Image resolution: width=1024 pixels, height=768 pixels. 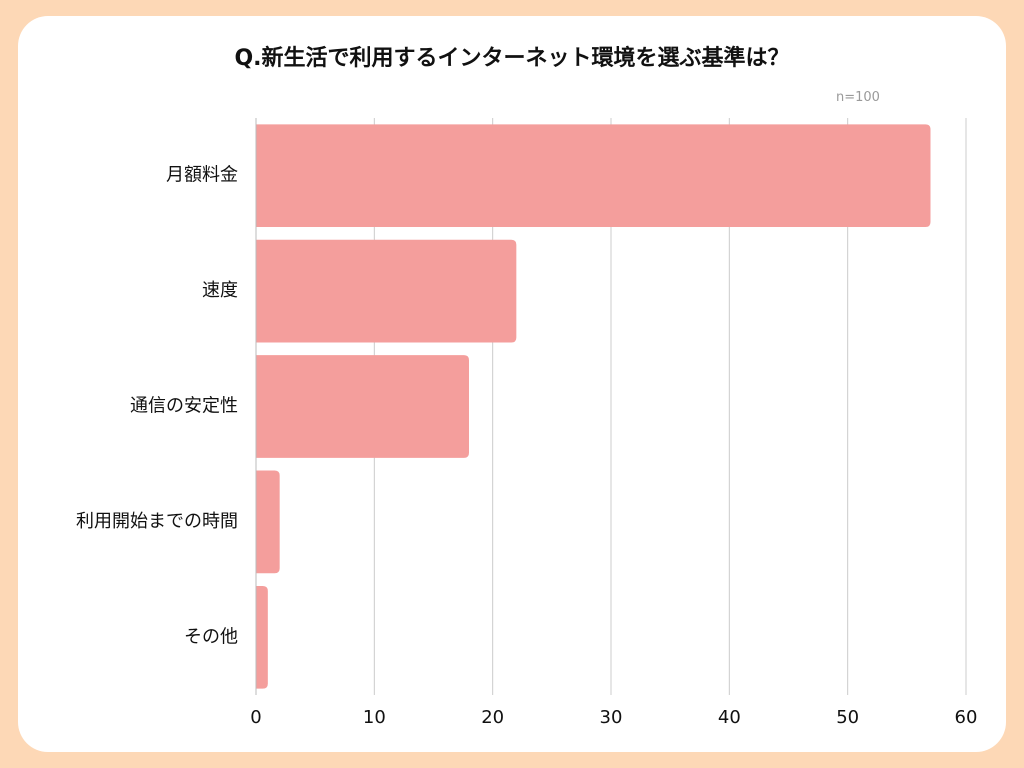 I want to click on category-label-4: その他, so click(x=211, y=636).